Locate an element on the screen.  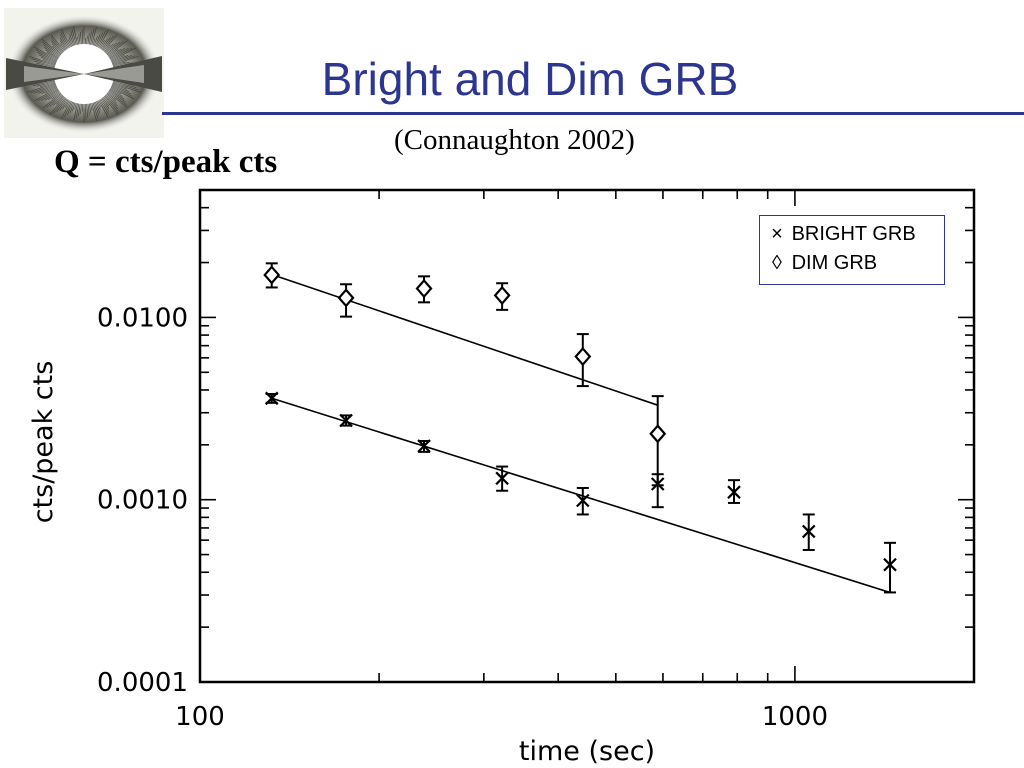
legend-diamond-marker-icon: ◊ is located at coordinates (777, 263).